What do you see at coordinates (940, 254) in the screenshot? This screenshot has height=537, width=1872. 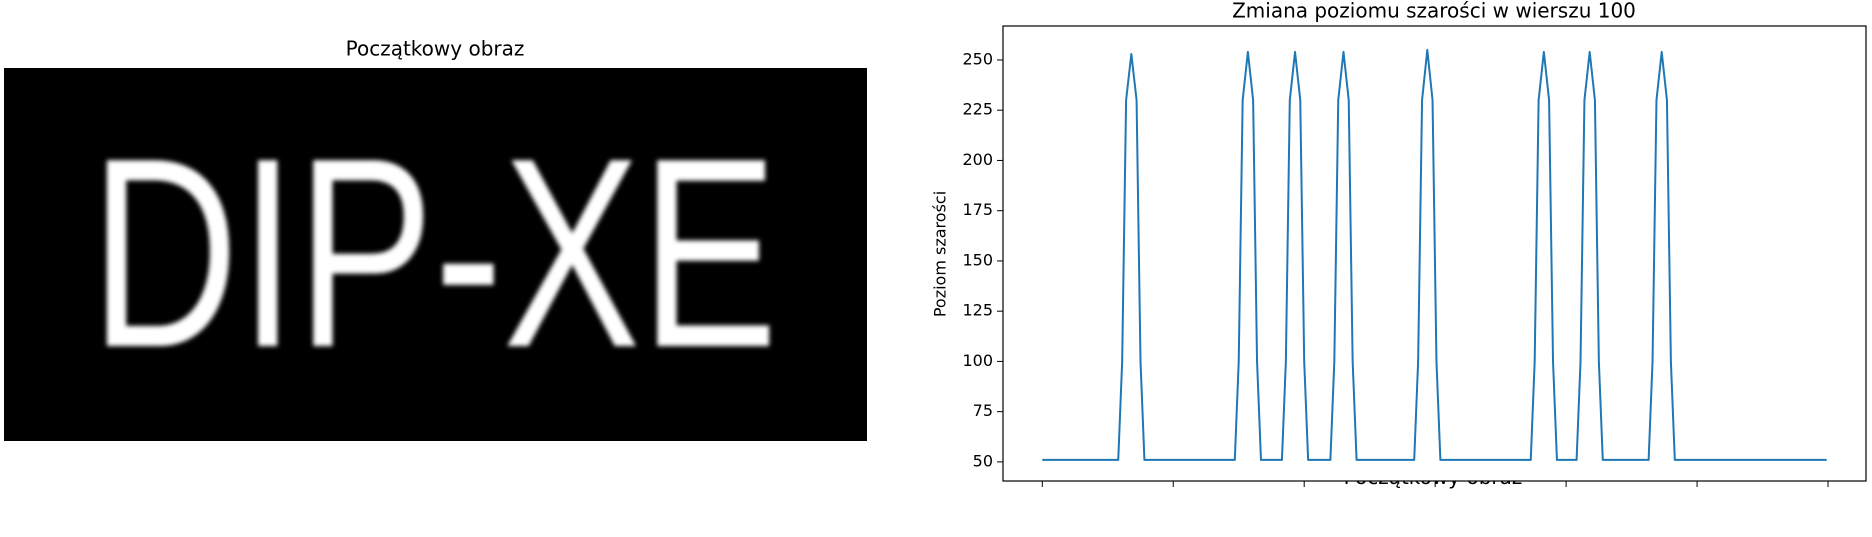 I see `y-axis-label: Poziom szarości` at bounding box center [940, 254].